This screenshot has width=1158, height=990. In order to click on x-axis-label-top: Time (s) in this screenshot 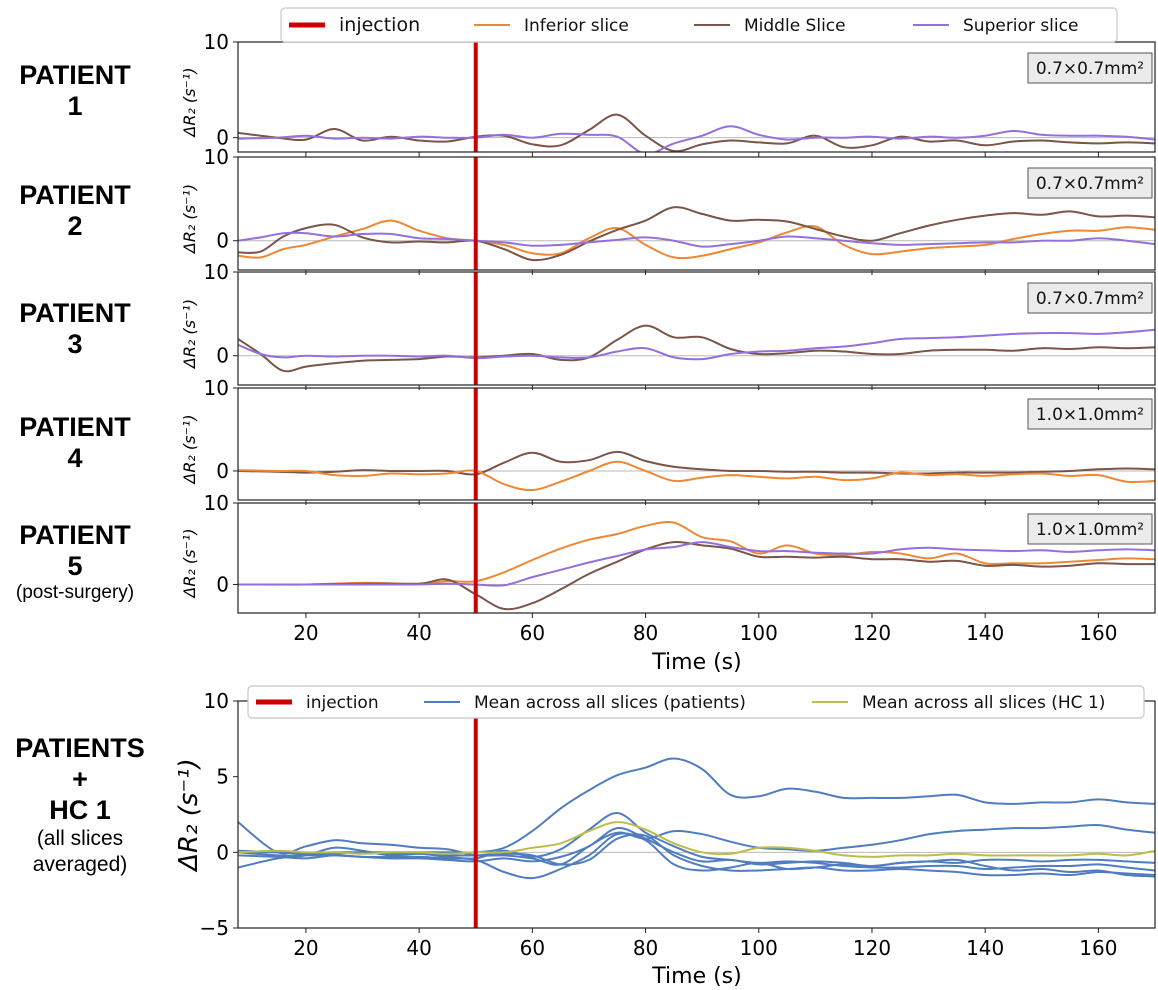, I will do `click(696, 662)`.